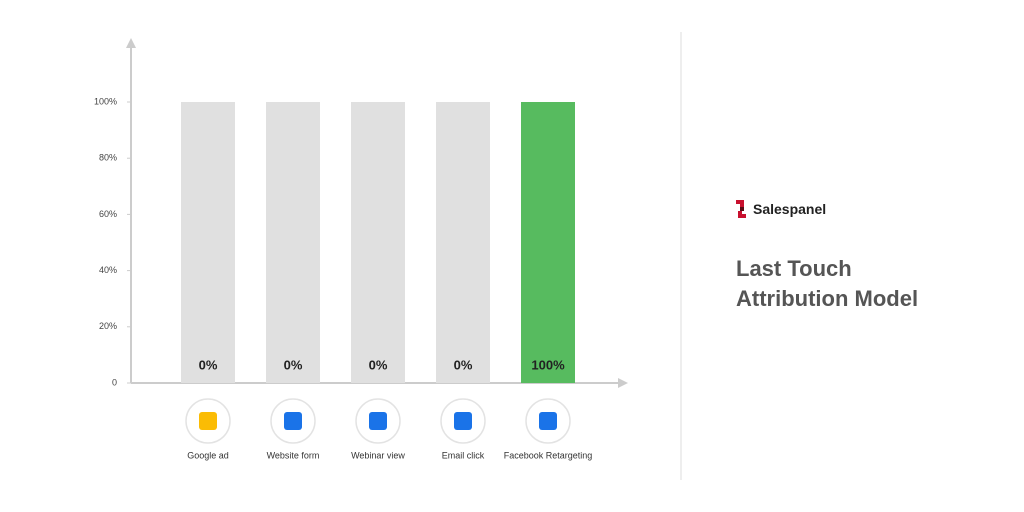  What do you see at coordinates (108, 326) in the screenshot?
I see `y-tick-label: 20%` at bounding box center [108, 326].